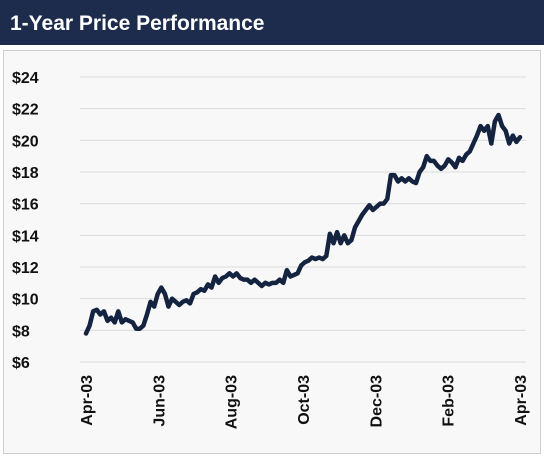 The image size is (544, 462). Describe the element at coordinates (159, 401) in the screenshot. I see `x-tick-label: Jun-03` at that location.